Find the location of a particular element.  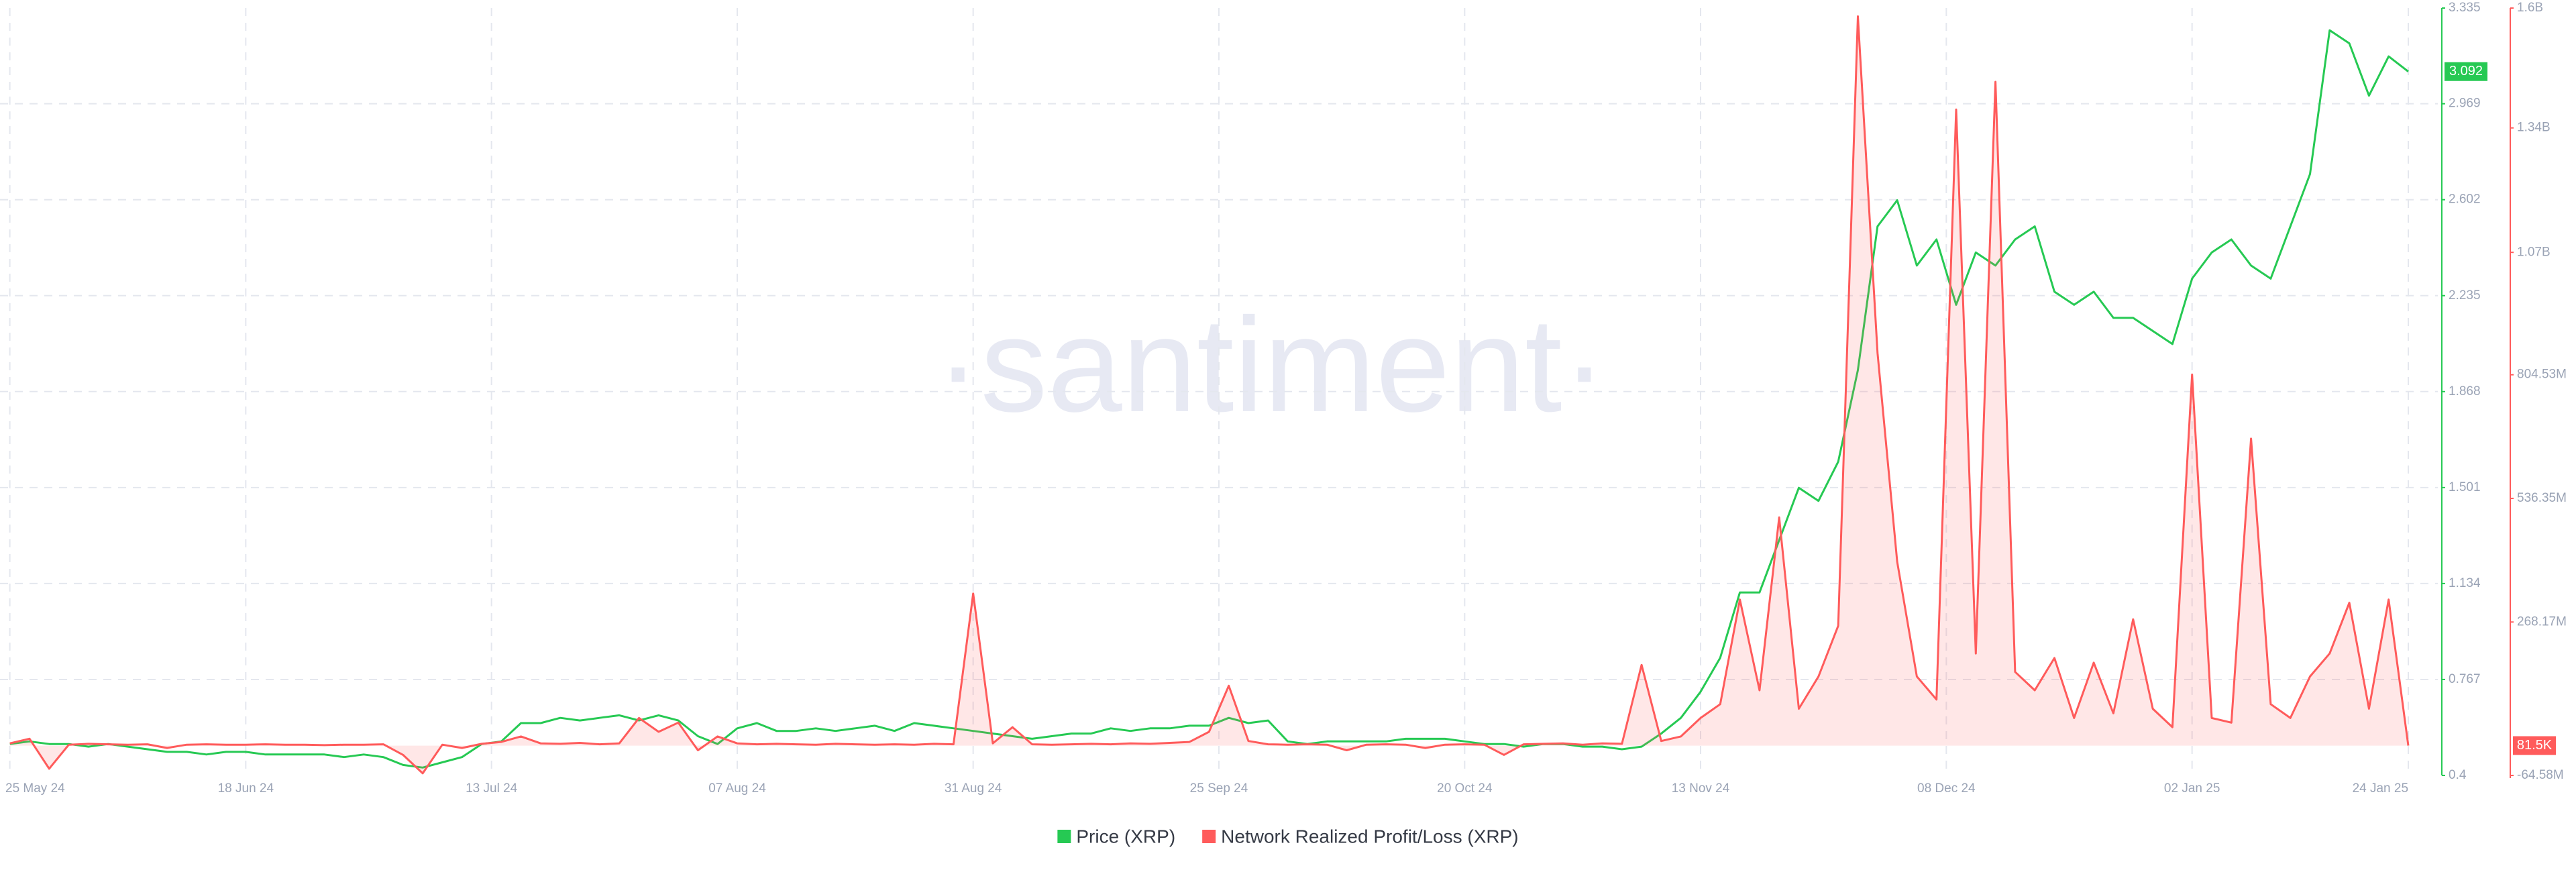

y-tick-label: 1.868 is located at coordinates (2465, 391).